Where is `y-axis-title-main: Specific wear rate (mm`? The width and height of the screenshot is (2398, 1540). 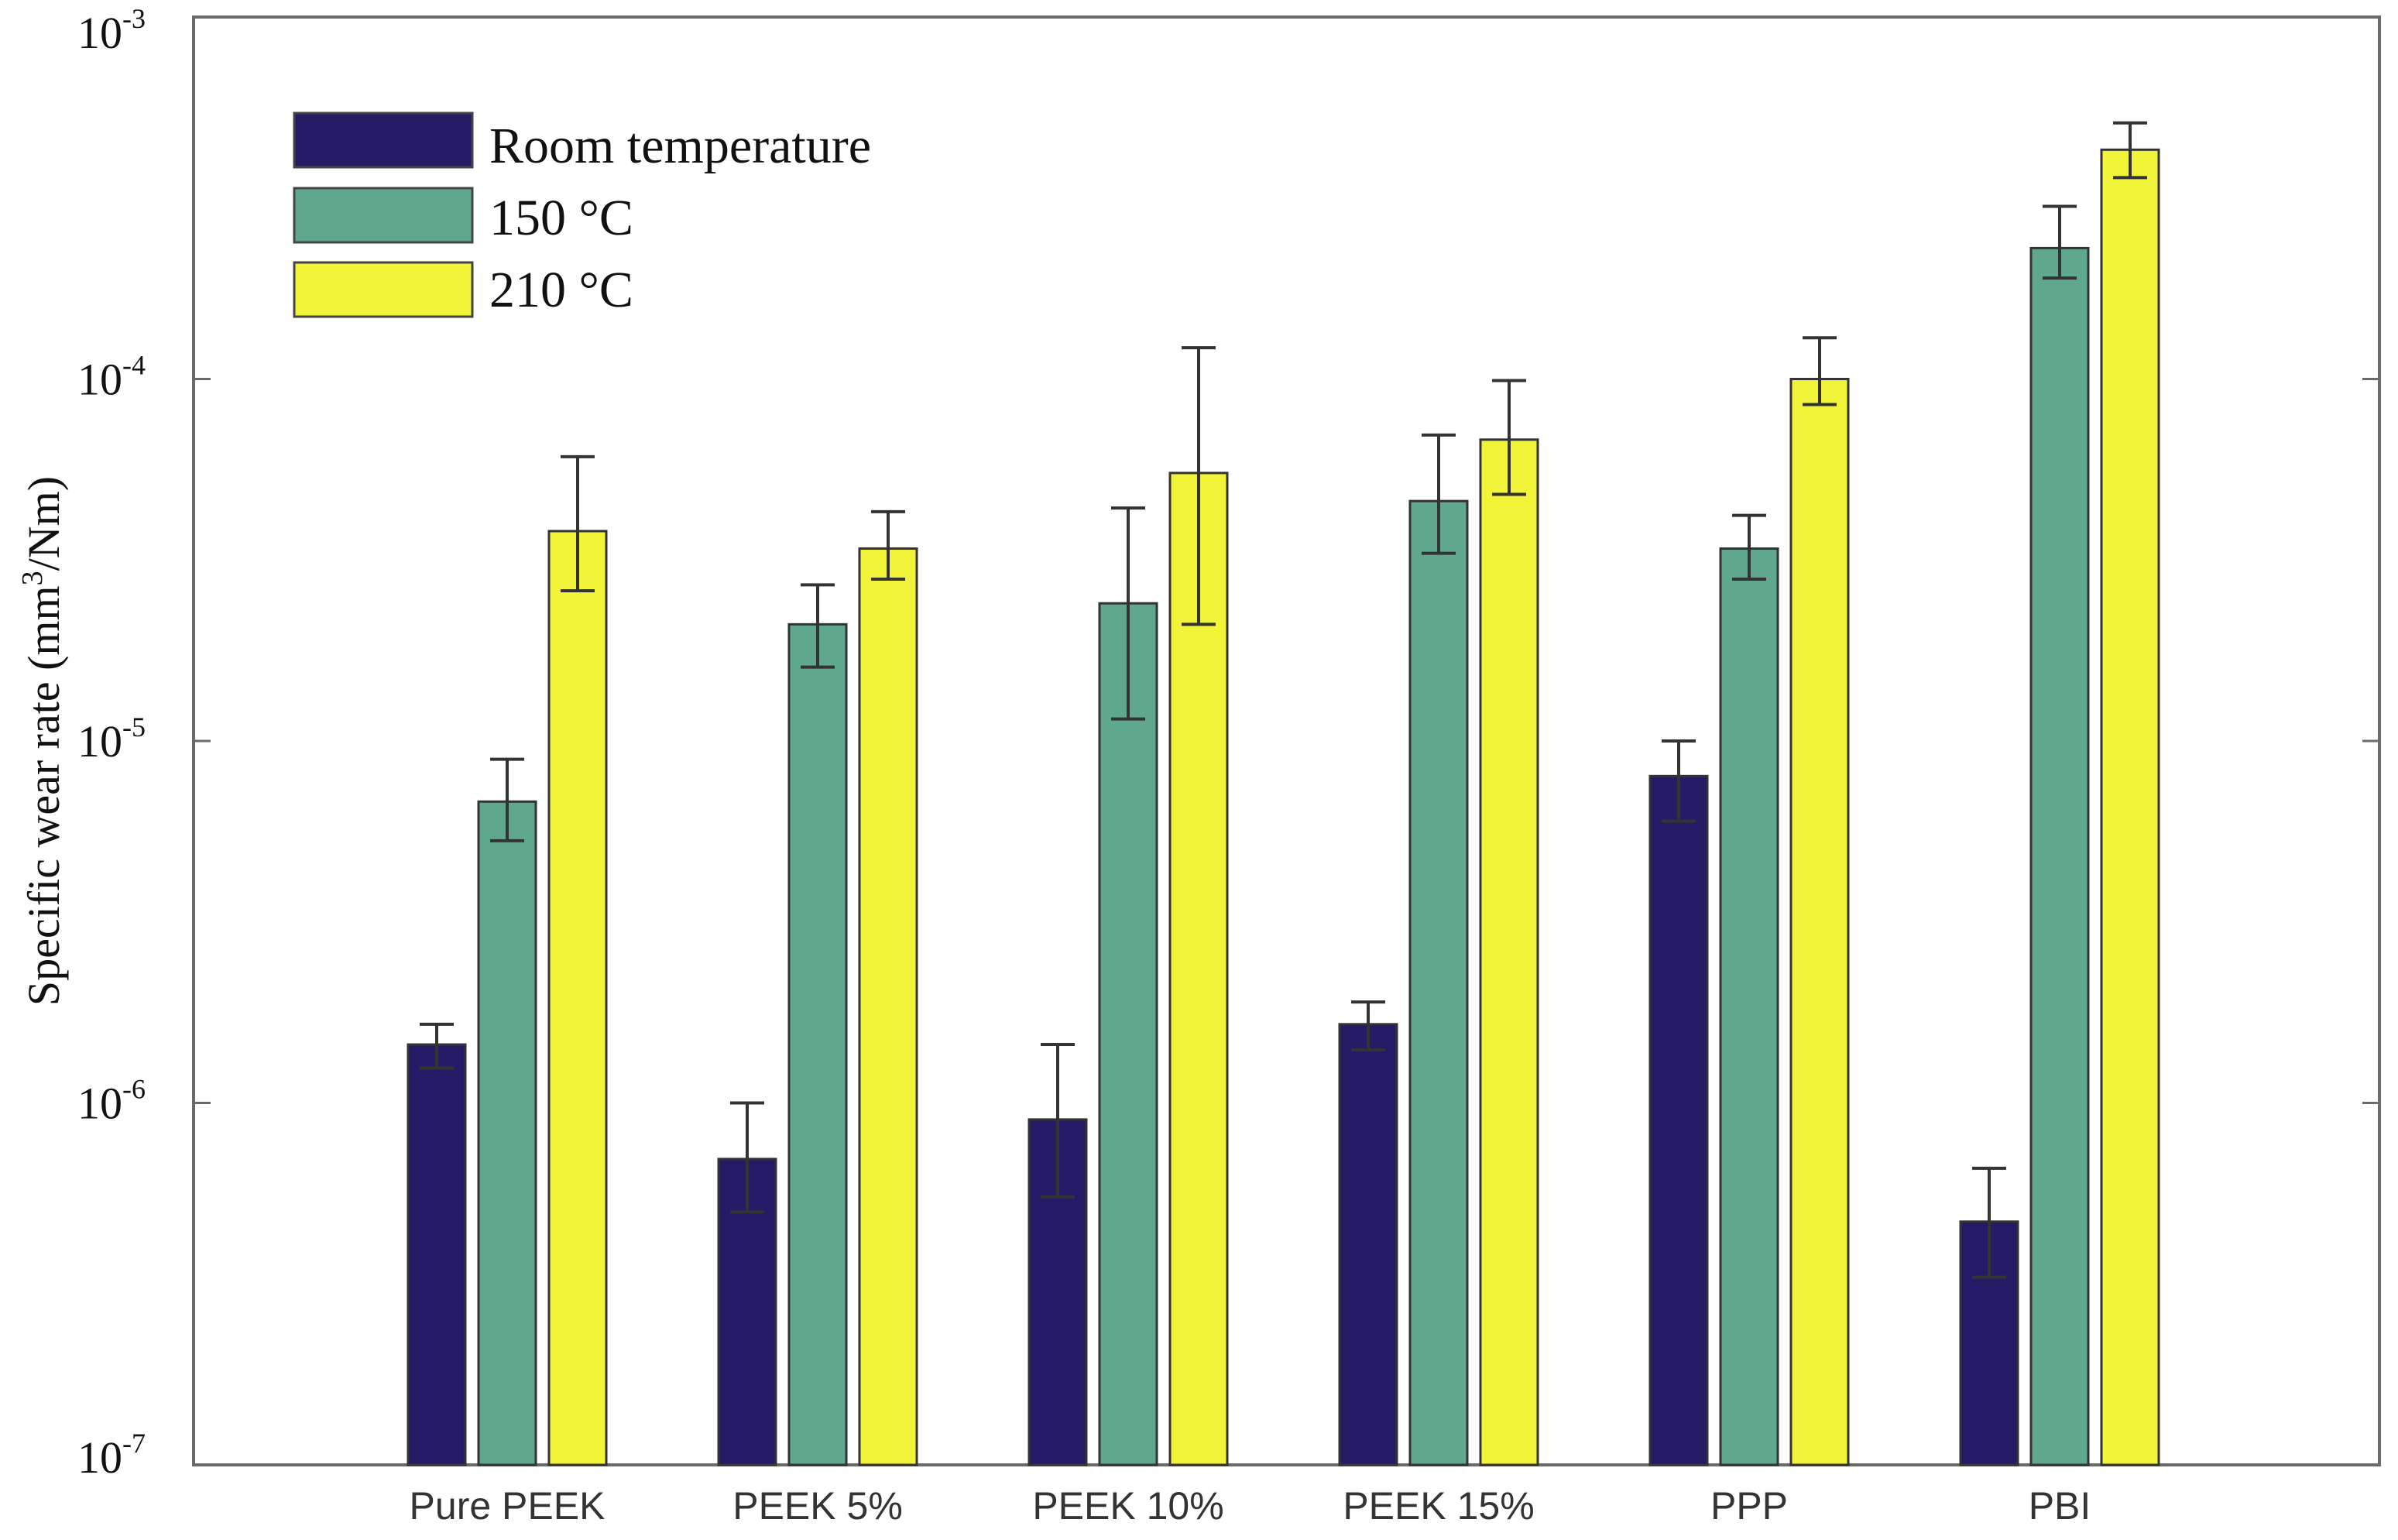
y-axis-title-main: Specific wear rate (mm is located at coordinates (44, 795).